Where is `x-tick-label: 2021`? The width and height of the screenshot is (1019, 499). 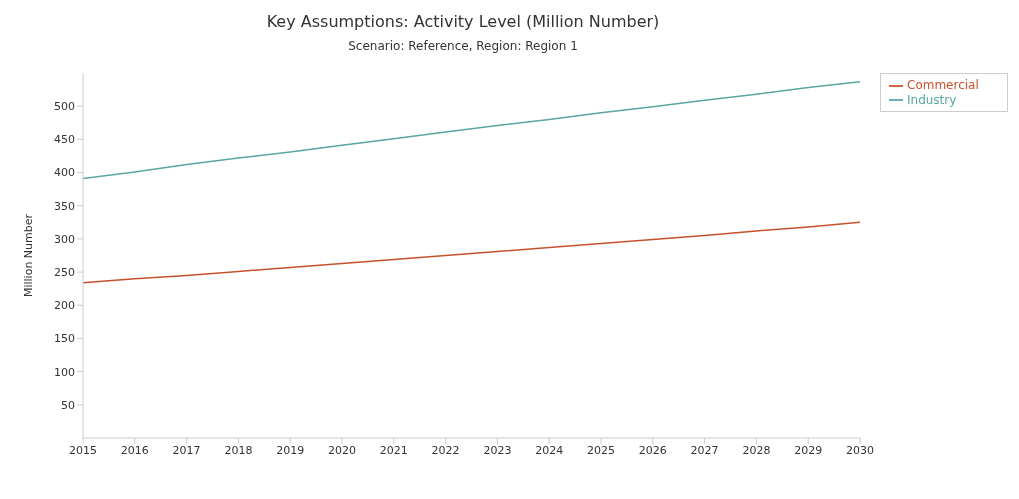 x-tick-label: 2021 is located at coordinates (393, 450).